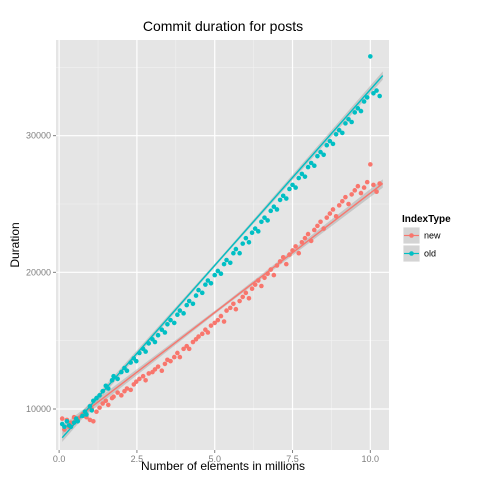 This screenshot has height=480, width=480. I want to click on x-tick-label: 0.0, so click(59, 459).